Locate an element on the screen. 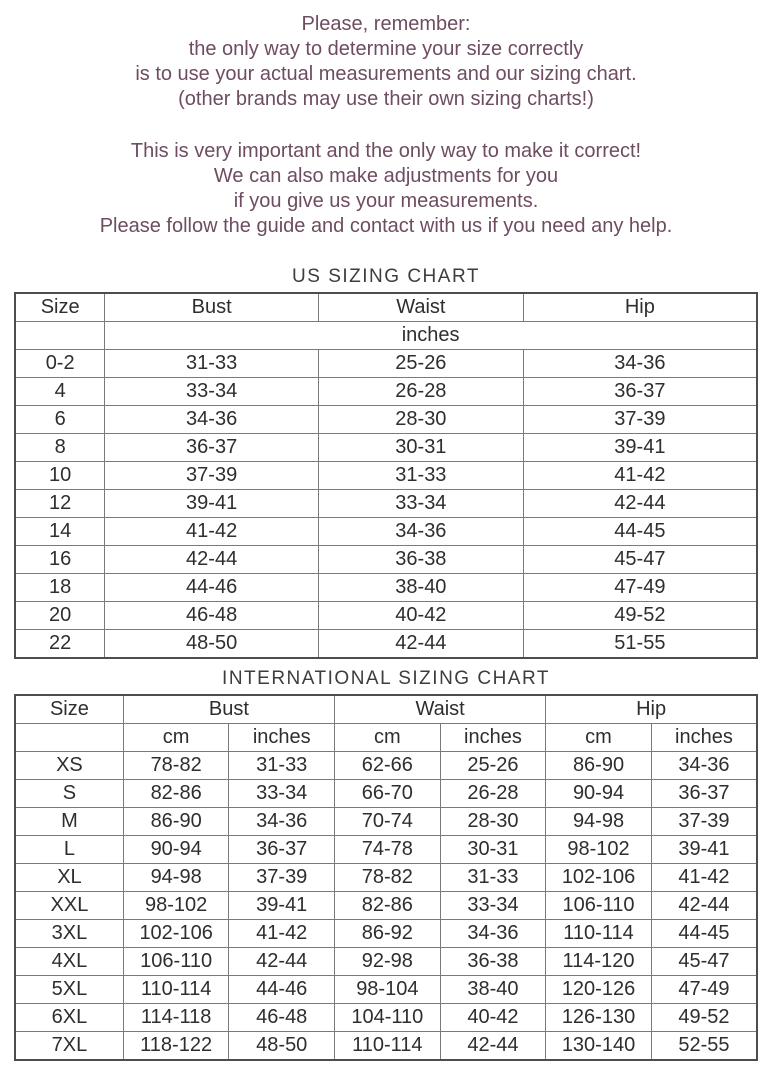 Image resolution: width=772 pixels, height=1080 pixels. waist-cell: 28-30 is located at coordinates (420, 419).